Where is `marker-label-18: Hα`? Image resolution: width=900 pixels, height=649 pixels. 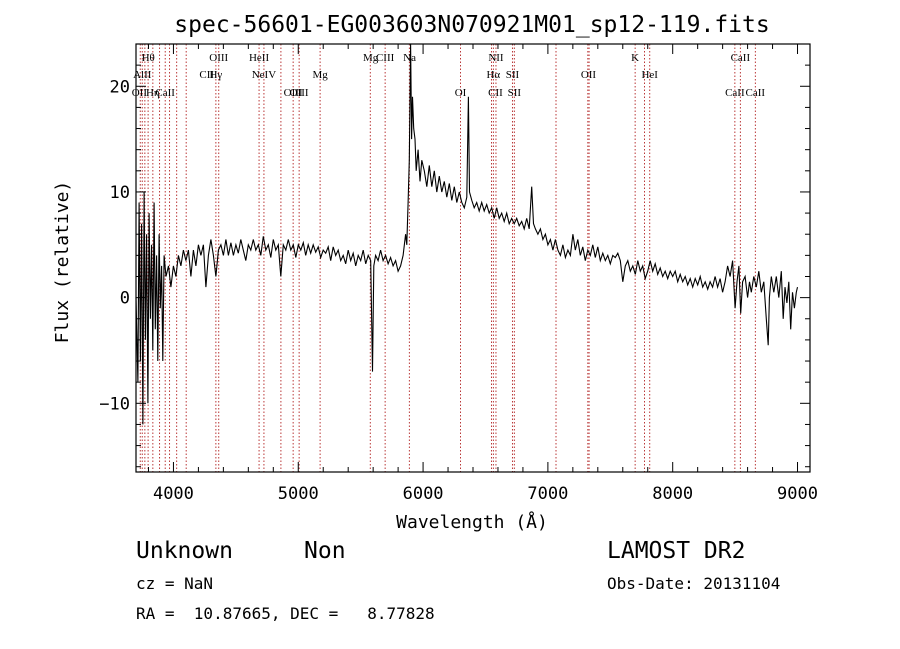
marker-label-18: Hα is located at coordinates (493, 75).